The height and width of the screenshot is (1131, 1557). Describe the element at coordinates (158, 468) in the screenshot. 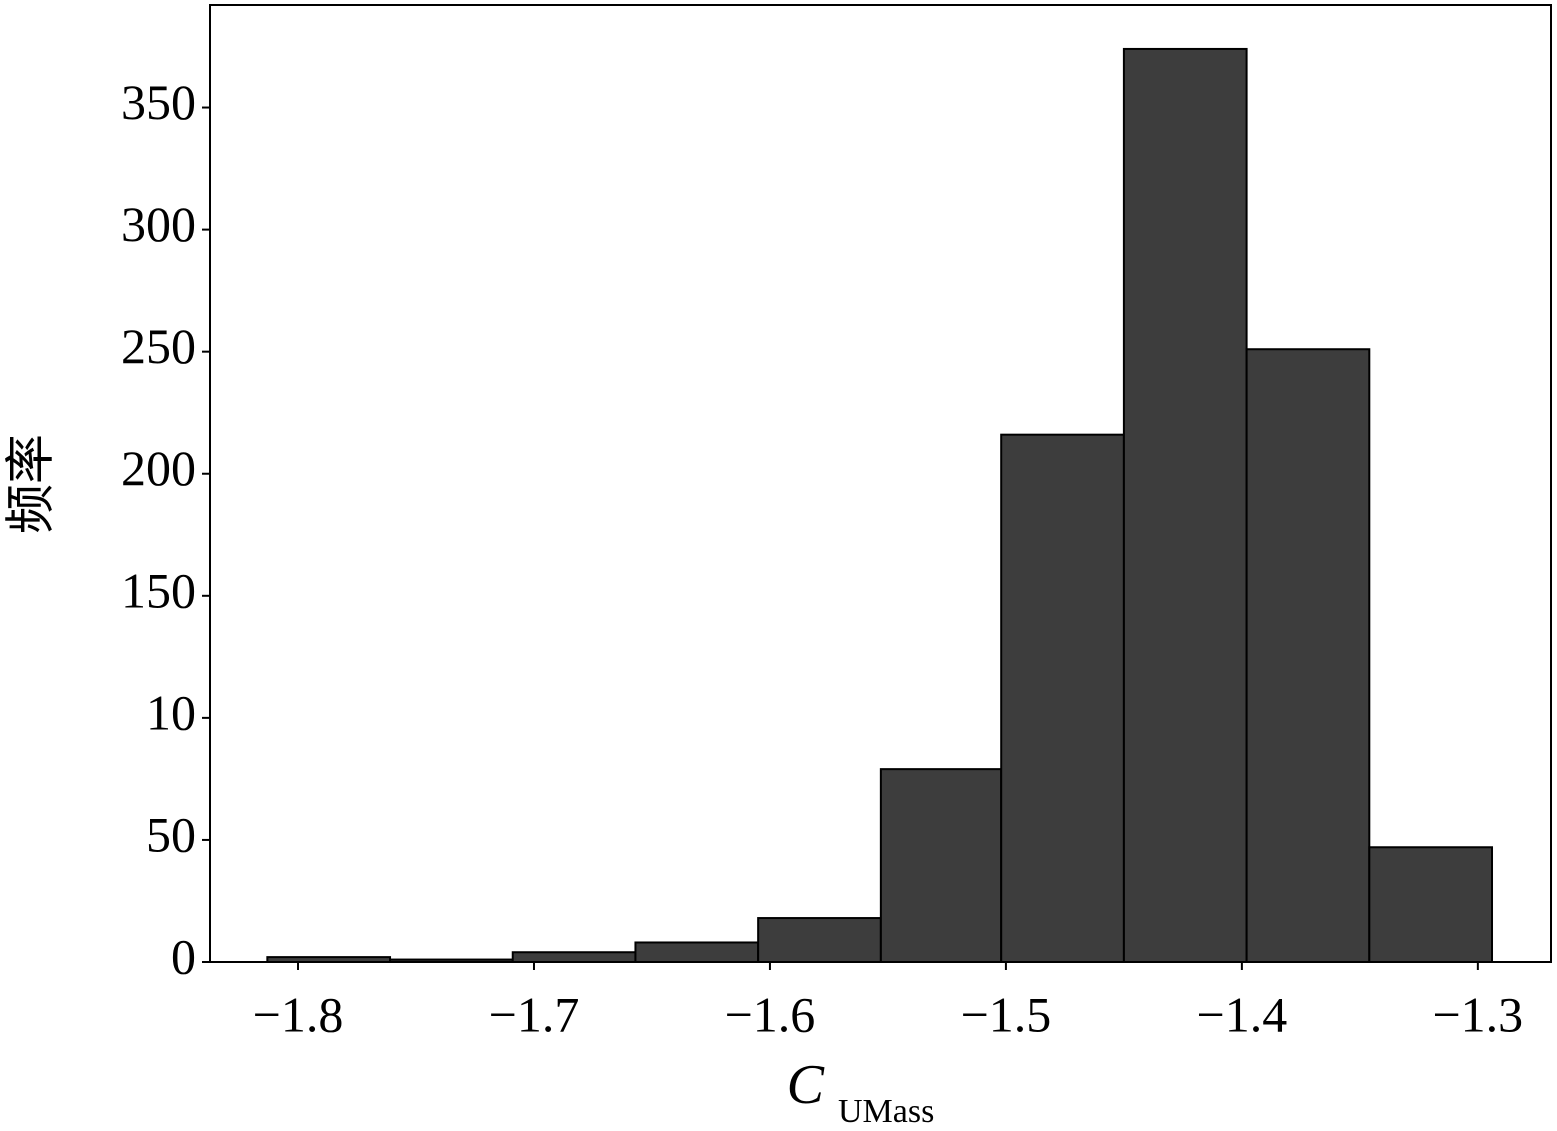

I see `y-tick-label: 200` at that location.